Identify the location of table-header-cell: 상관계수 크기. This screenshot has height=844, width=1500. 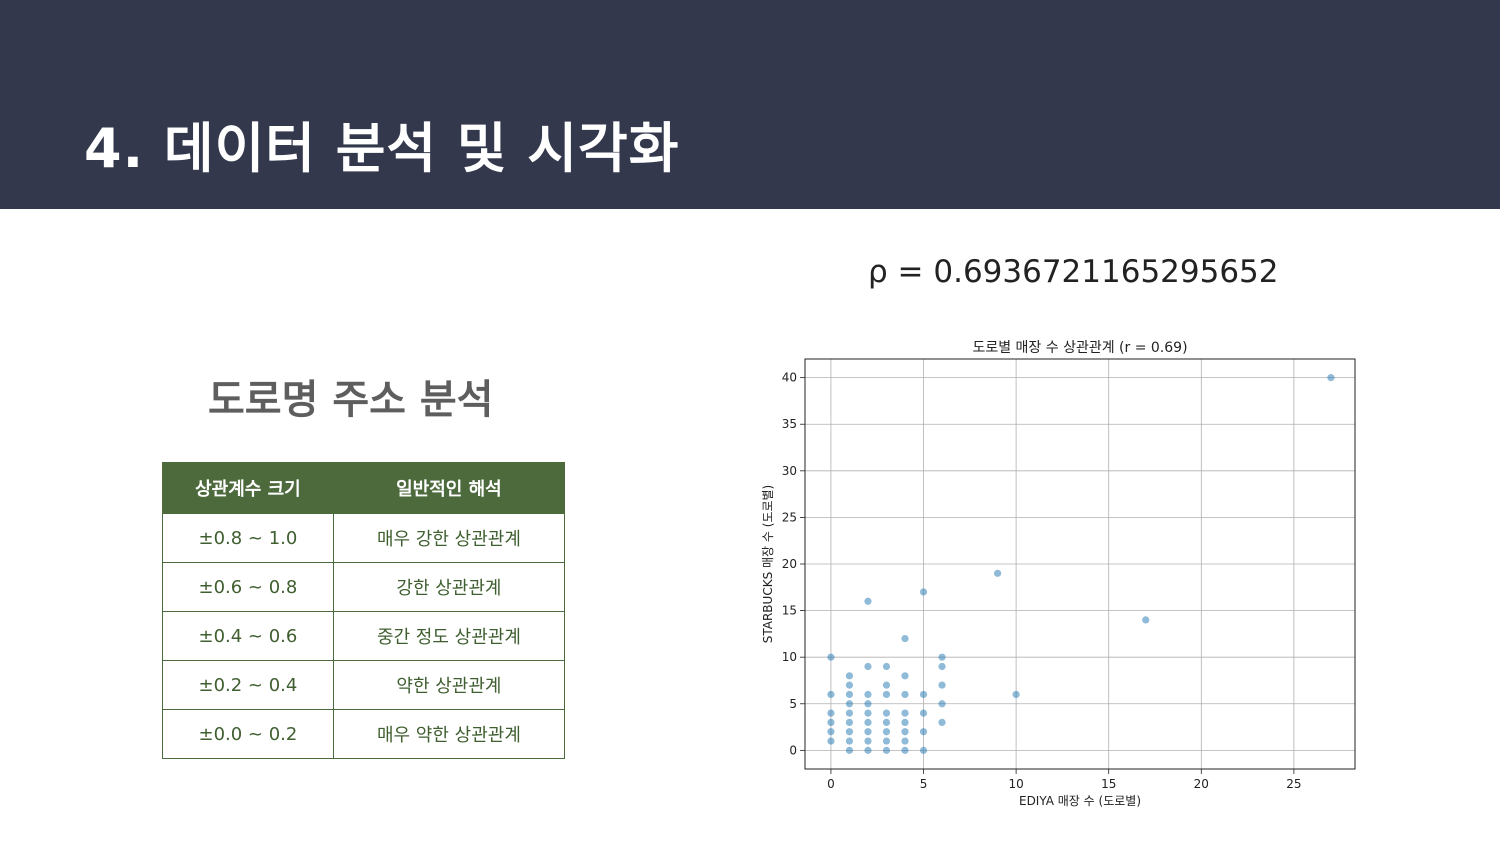
(248, 488).